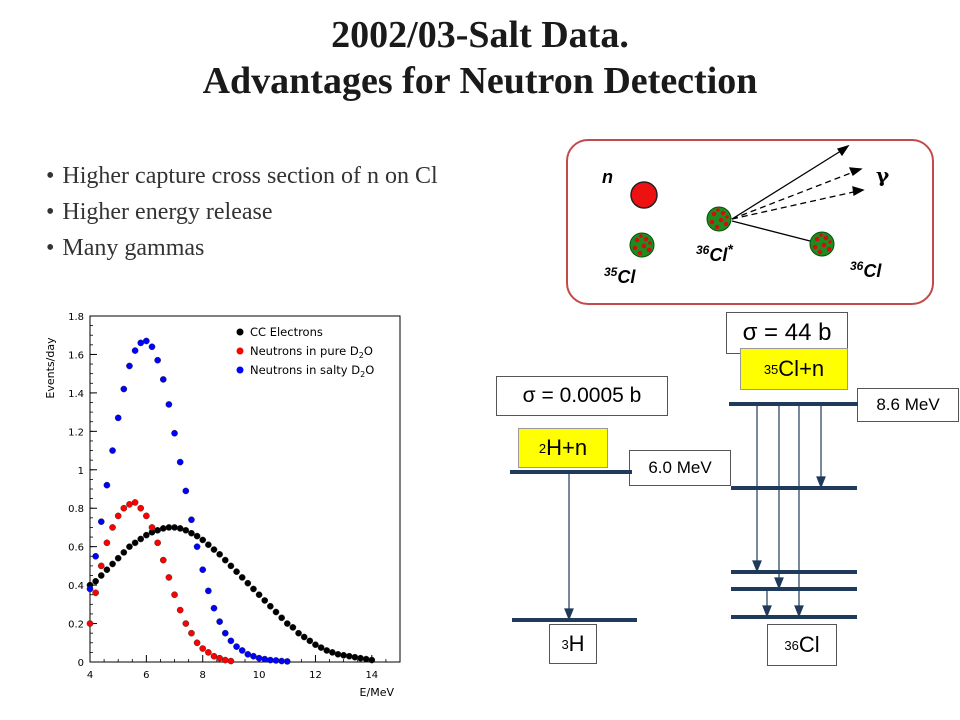  What do you see at coordinates (76, 317) in the screenshot?
I see `y-tick-label: 1.8` at bounding box center [76, 317].